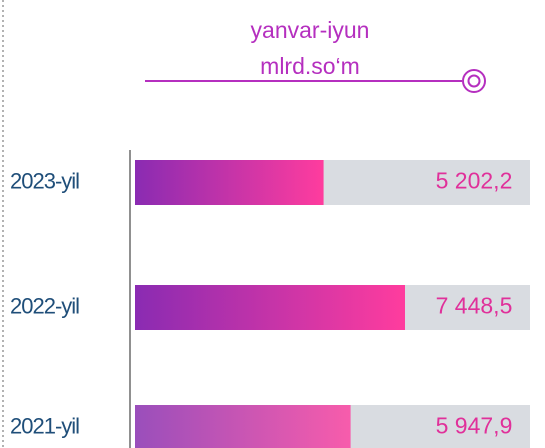  Describe the element at coordinates (44, 425) in the screenshot. I see `category-label: 2021-yil` at that location.